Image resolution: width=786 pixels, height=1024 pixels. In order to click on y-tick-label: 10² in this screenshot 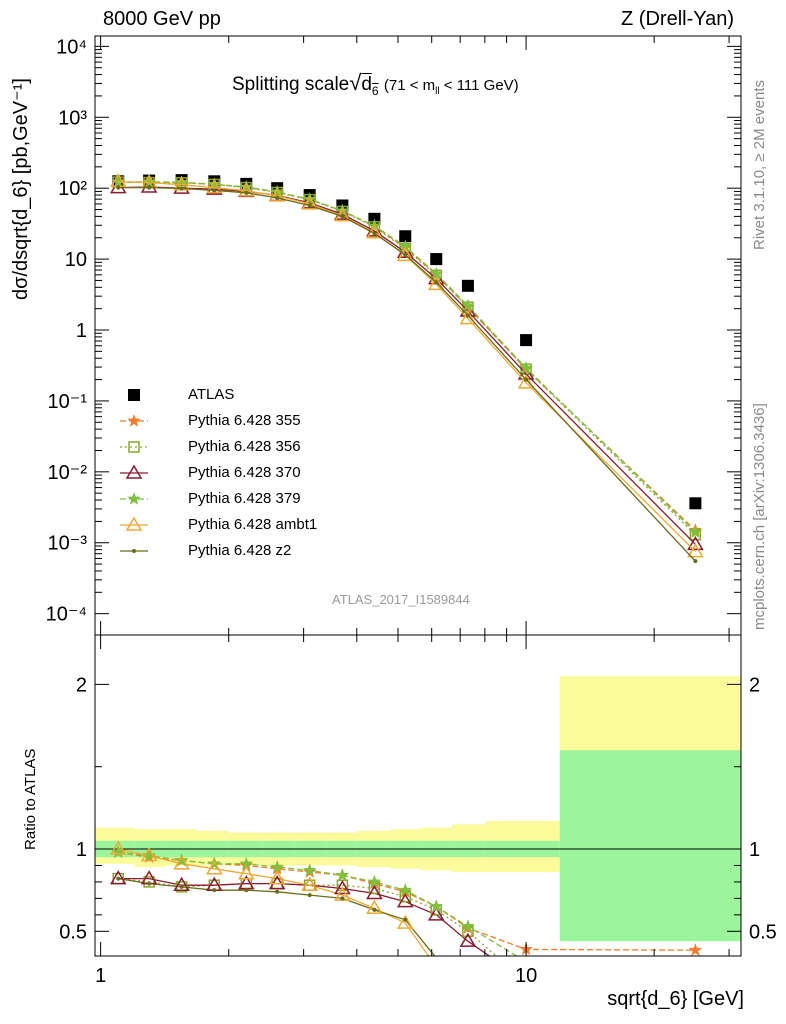, I will do `click(72, 189)`.